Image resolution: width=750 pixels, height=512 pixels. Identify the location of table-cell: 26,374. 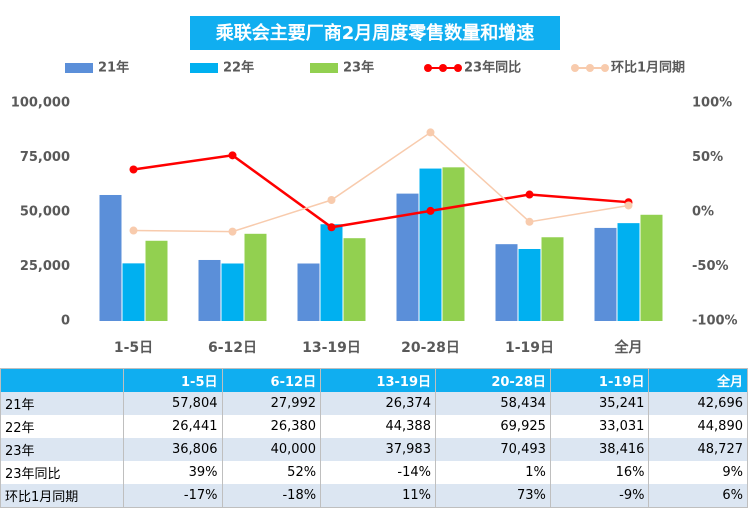
(378, 403).